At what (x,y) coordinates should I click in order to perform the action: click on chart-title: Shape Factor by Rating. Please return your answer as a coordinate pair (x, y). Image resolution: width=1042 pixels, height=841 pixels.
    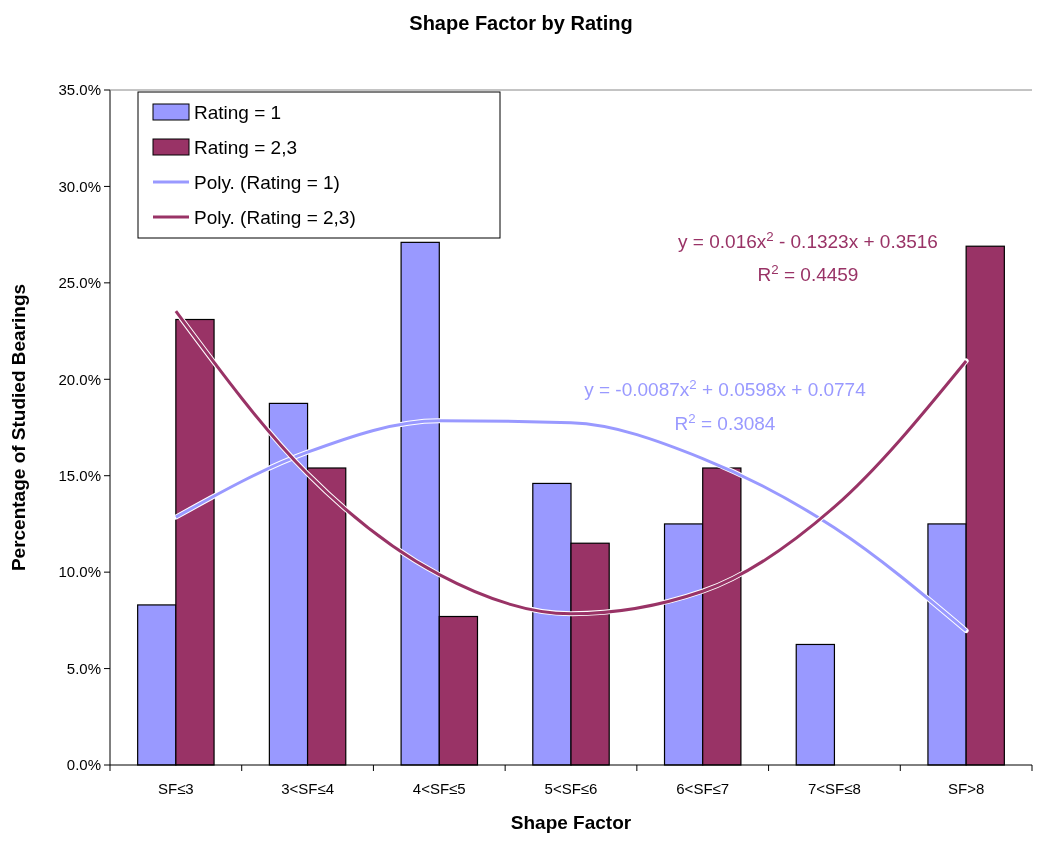
    Looking at the image, I should click on (521, 23).